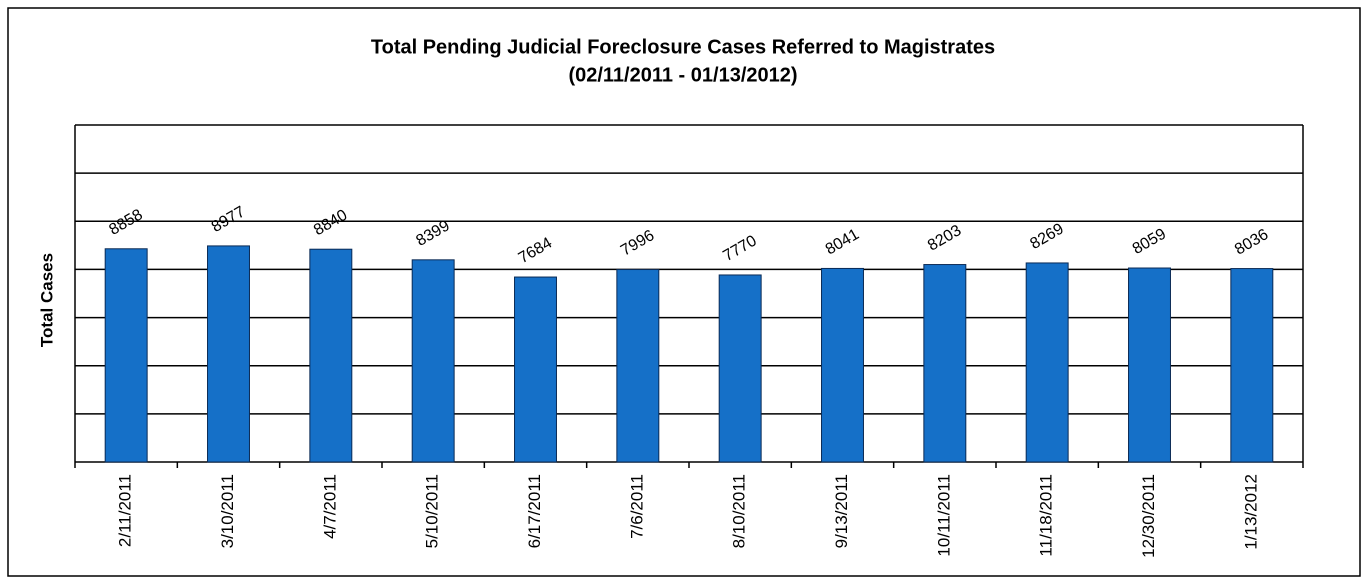 This screenshot has height=583, width=1367. What do you see at coordinates (534, 511) in the screenshot?
I see `x-tick-label: 6/17/2011` at bounding box center [534, 511].